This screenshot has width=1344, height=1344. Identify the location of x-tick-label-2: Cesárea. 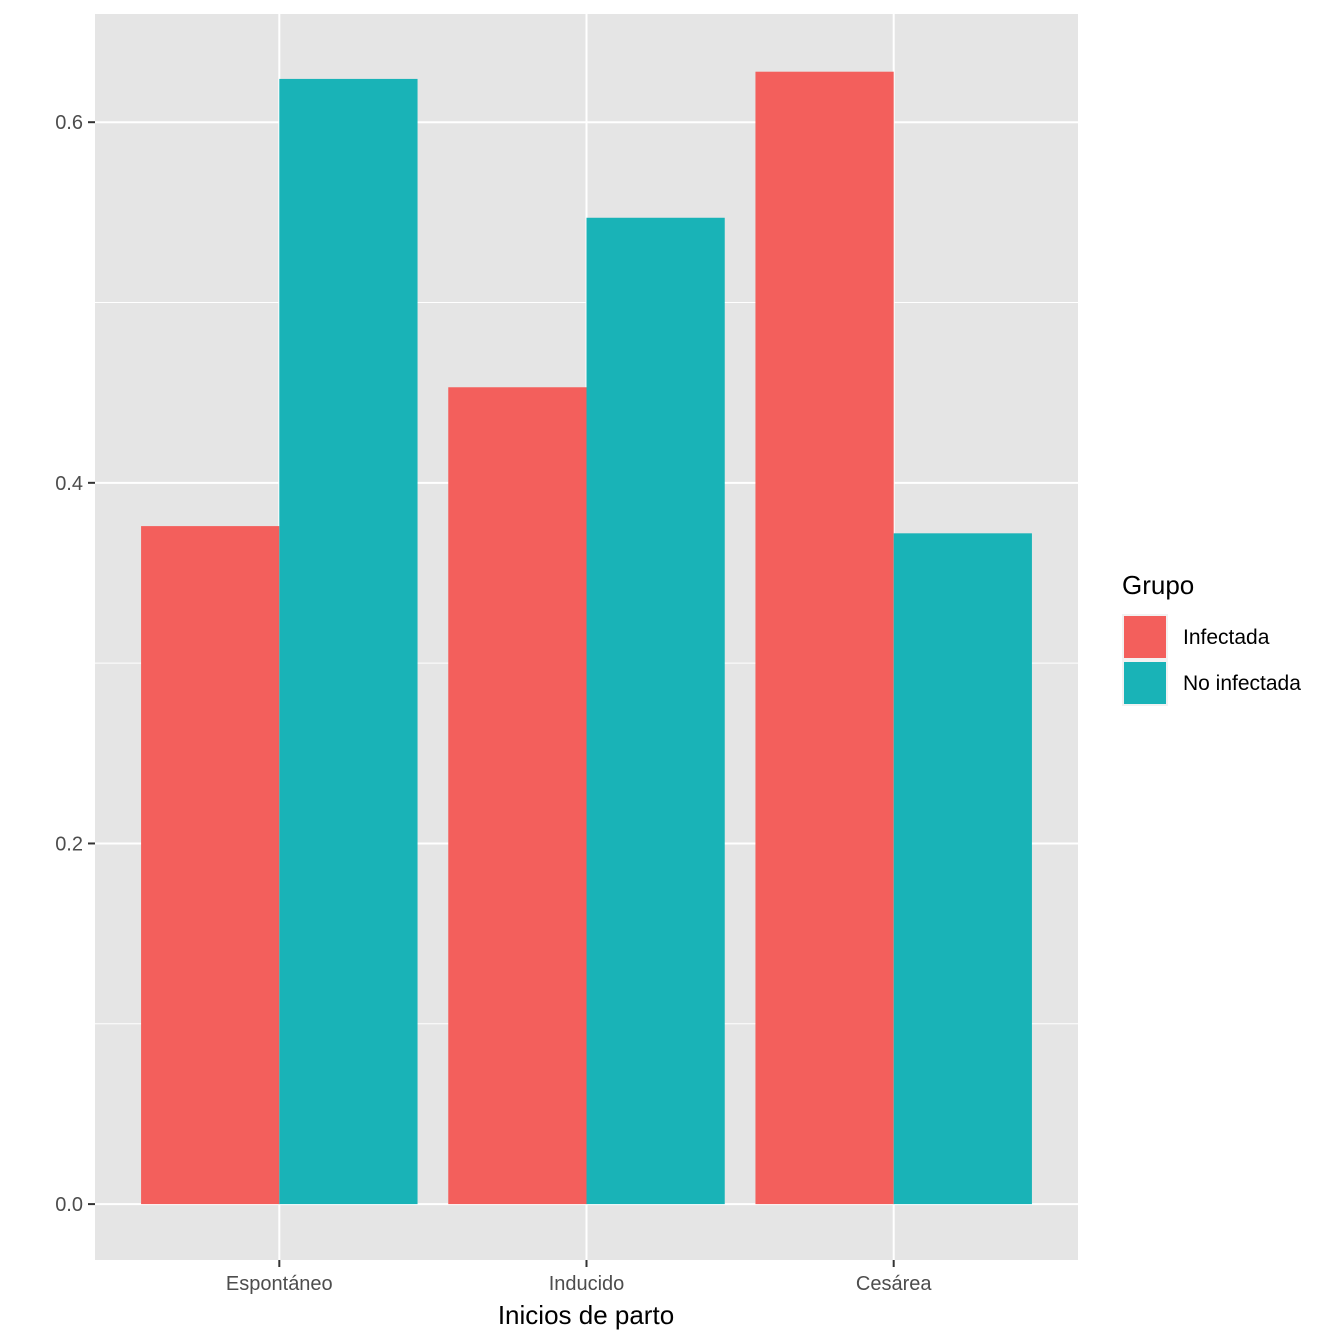
(894, 1284).